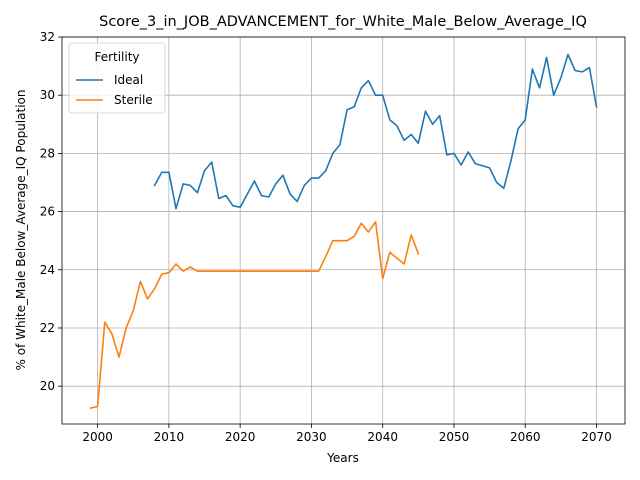 The image size is (640, 480). I want to click on legend: Fertility Ideal Sterile, so click(117, 78).